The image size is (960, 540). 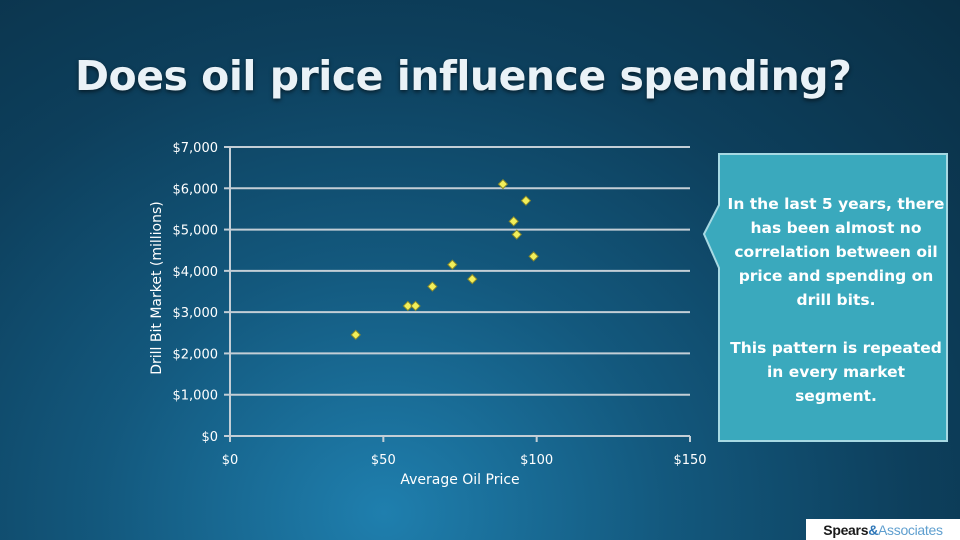 I want to click on y-tick-label: $3,000, so click(x=196, y=313).